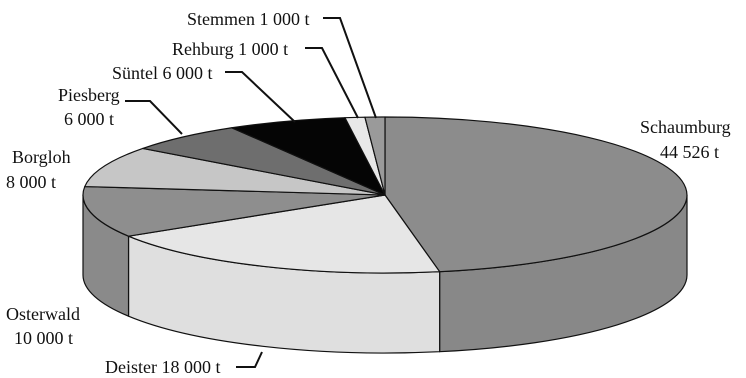 The image size is (746, 378). I want to click on leader-line-suentel, so click(260, 97).